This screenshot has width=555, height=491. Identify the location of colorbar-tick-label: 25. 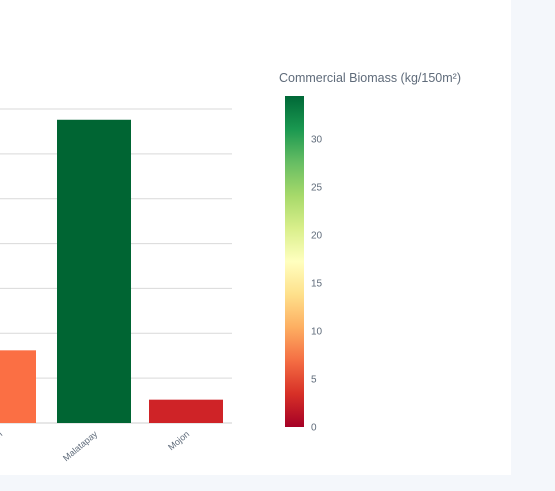
(317, 188).